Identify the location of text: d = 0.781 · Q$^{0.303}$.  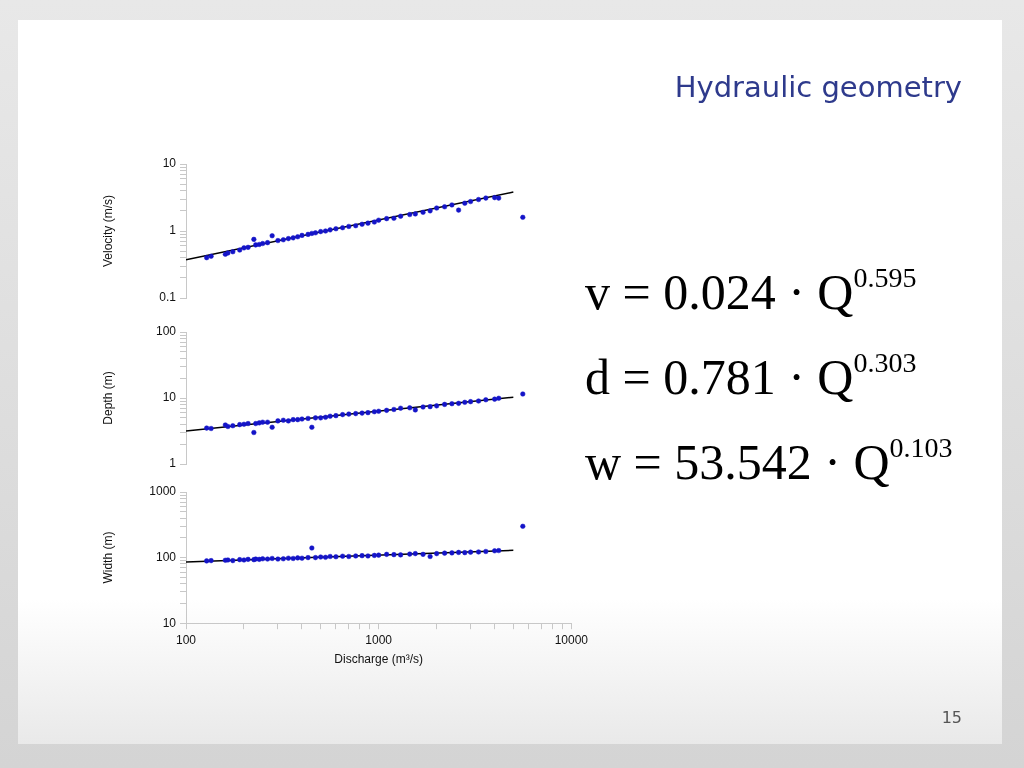
(751, 376).